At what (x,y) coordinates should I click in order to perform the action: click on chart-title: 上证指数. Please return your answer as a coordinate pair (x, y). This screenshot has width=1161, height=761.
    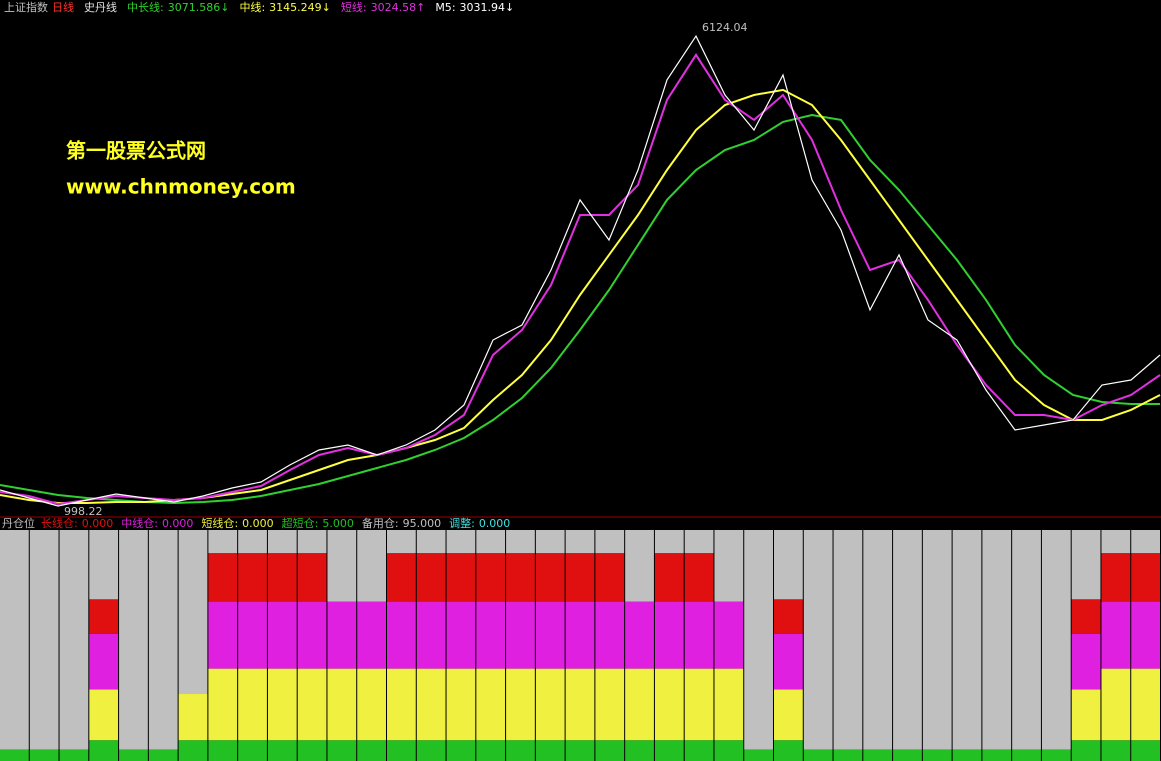
    Looking at the image, I should click on (26, 7).